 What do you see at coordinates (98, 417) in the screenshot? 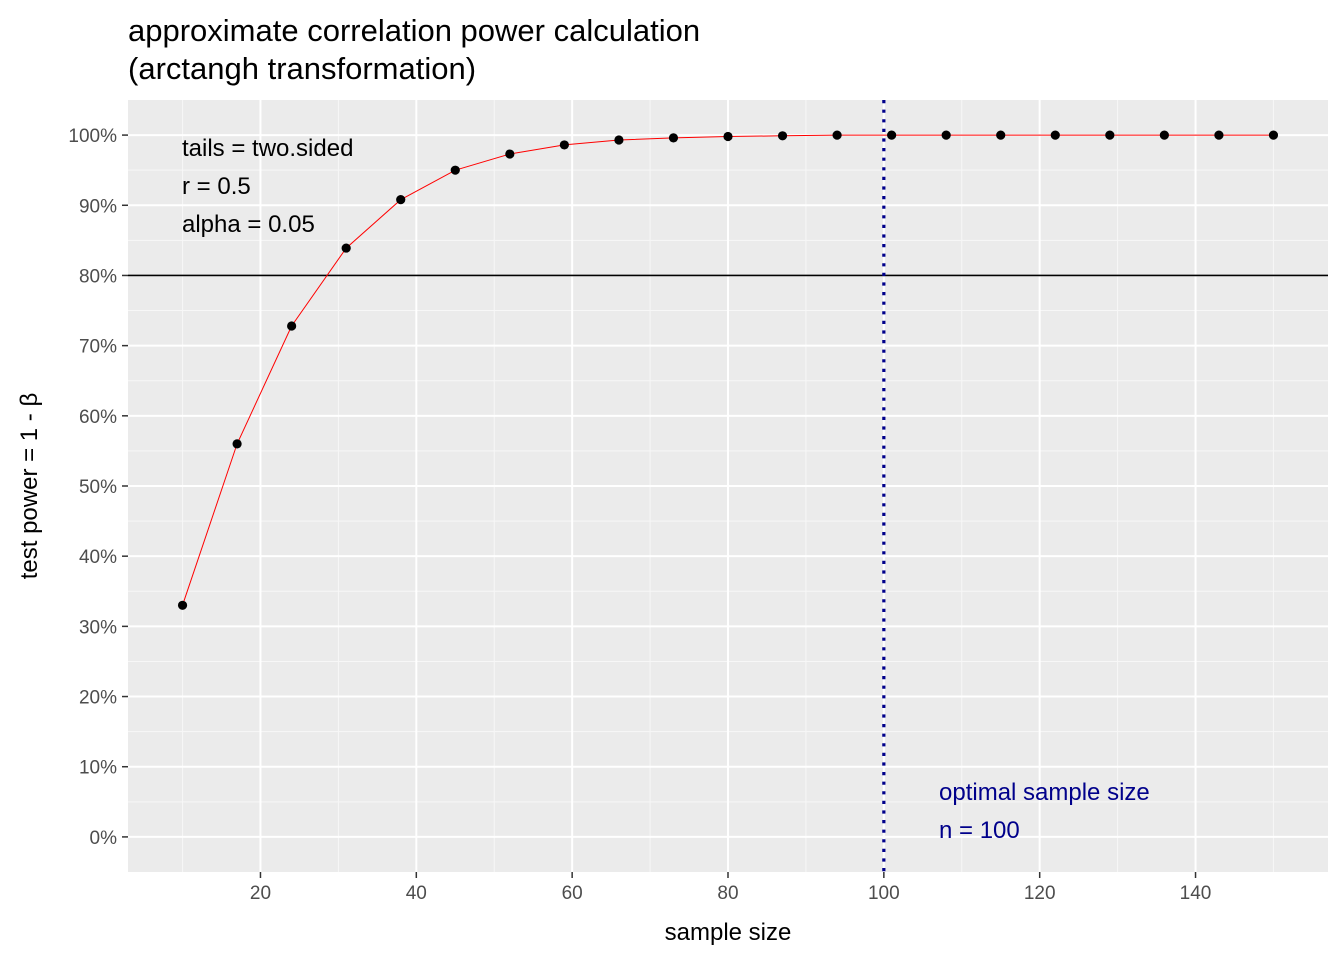
I see `y-tick-label: 60%` at bounding box center [98, 417].